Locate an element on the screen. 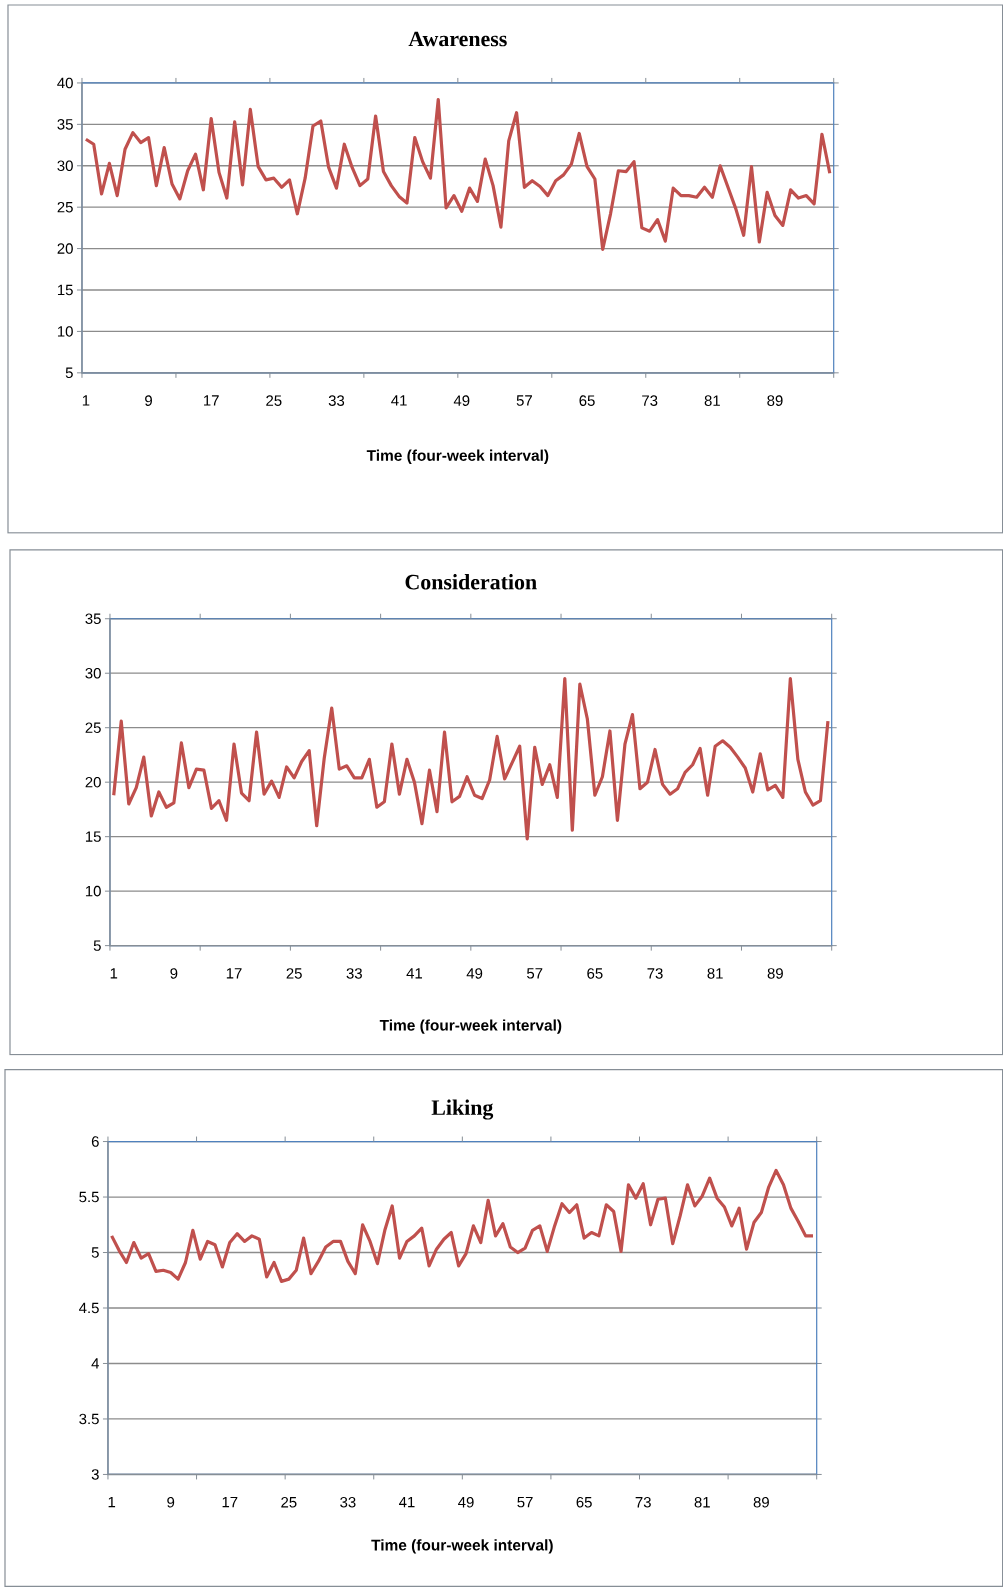  chart-title: Awareness is located at coordinates (457, 39).